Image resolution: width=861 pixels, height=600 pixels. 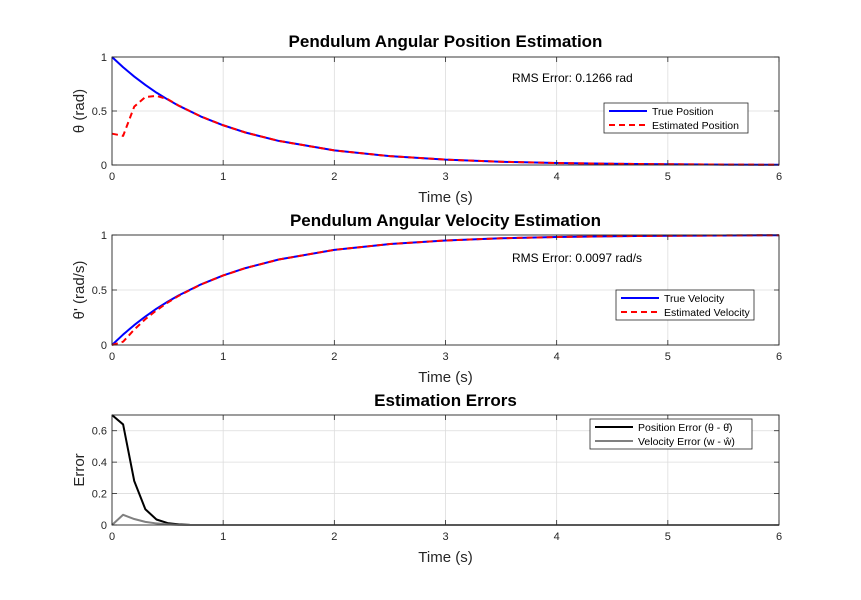 What do you see at coordinates (685, 428) in the screenshot?
I see `legend-label-1: Position Error (θ - θ̂)` at bounding box center [685, 428].